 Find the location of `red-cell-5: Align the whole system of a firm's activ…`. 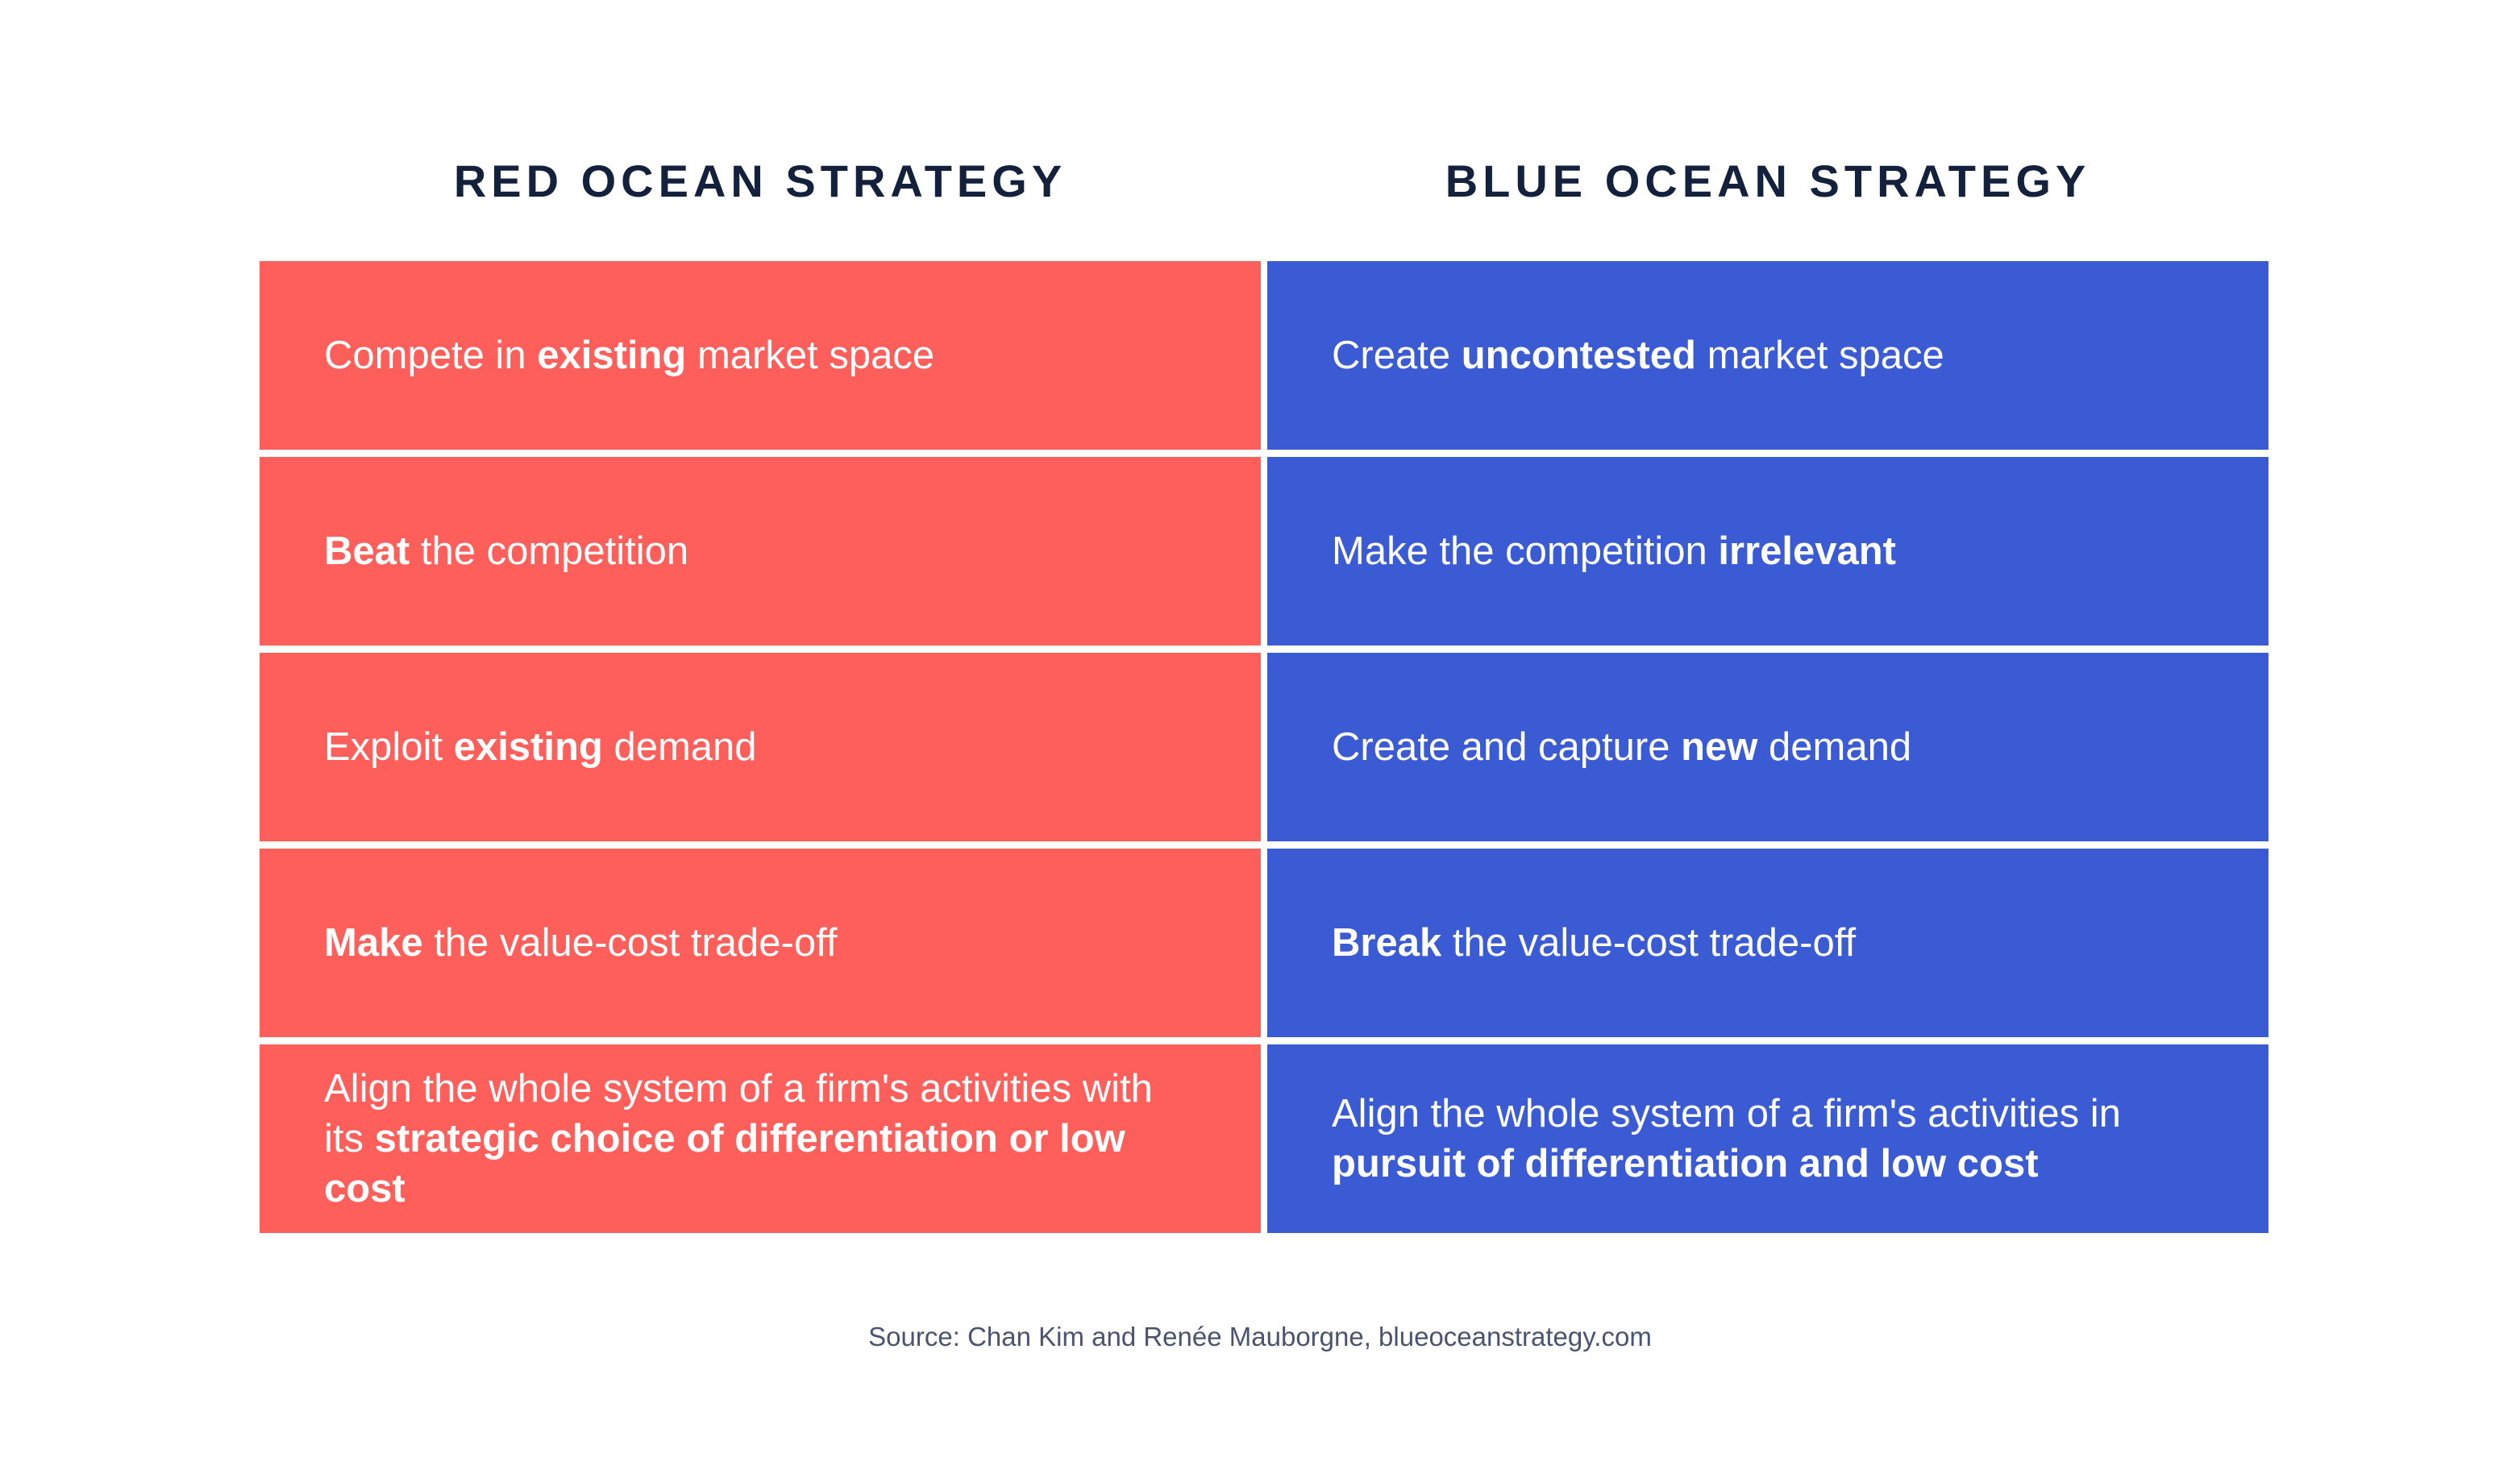

red-cell-5: Align the whole system of a firm's activ… is located at coordinates (760, 1138).